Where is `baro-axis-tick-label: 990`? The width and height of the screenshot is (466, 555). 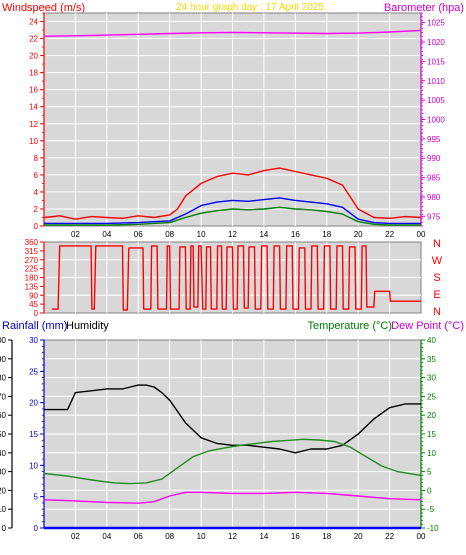
baro-axis-tick-label: 990 is located at coordinates (434, 158).